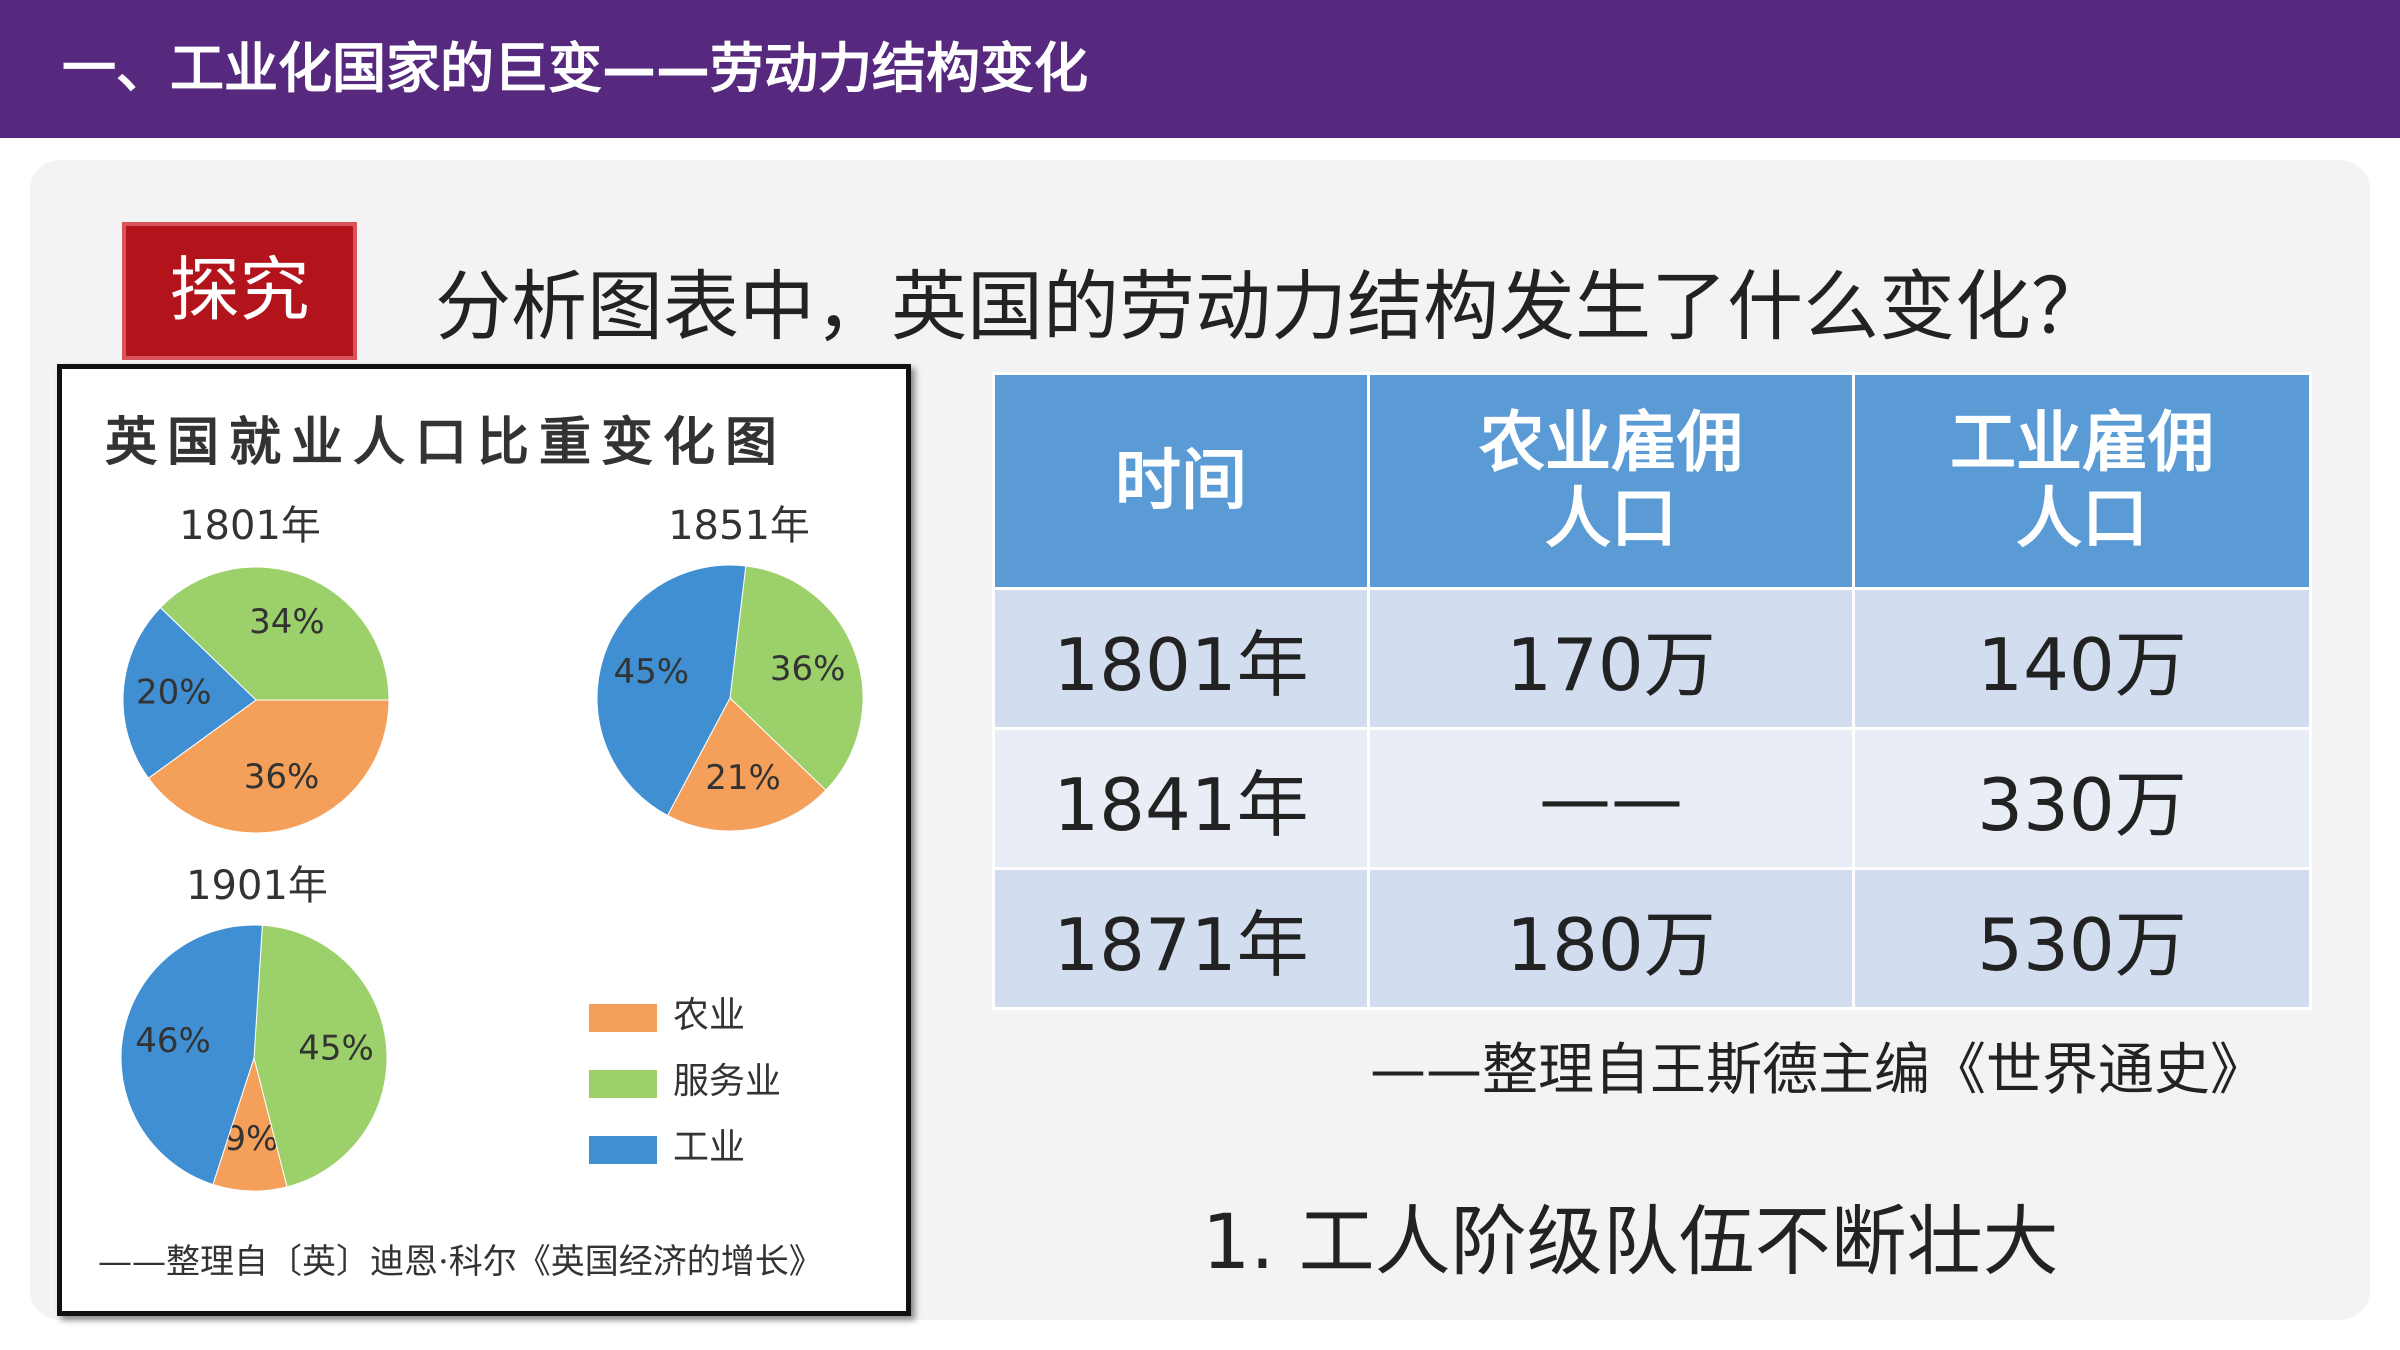 The width and height of the screenshot is (2400, 1350). I want to click on table-row: 1801年 170万 140万, so click(1652, 658).